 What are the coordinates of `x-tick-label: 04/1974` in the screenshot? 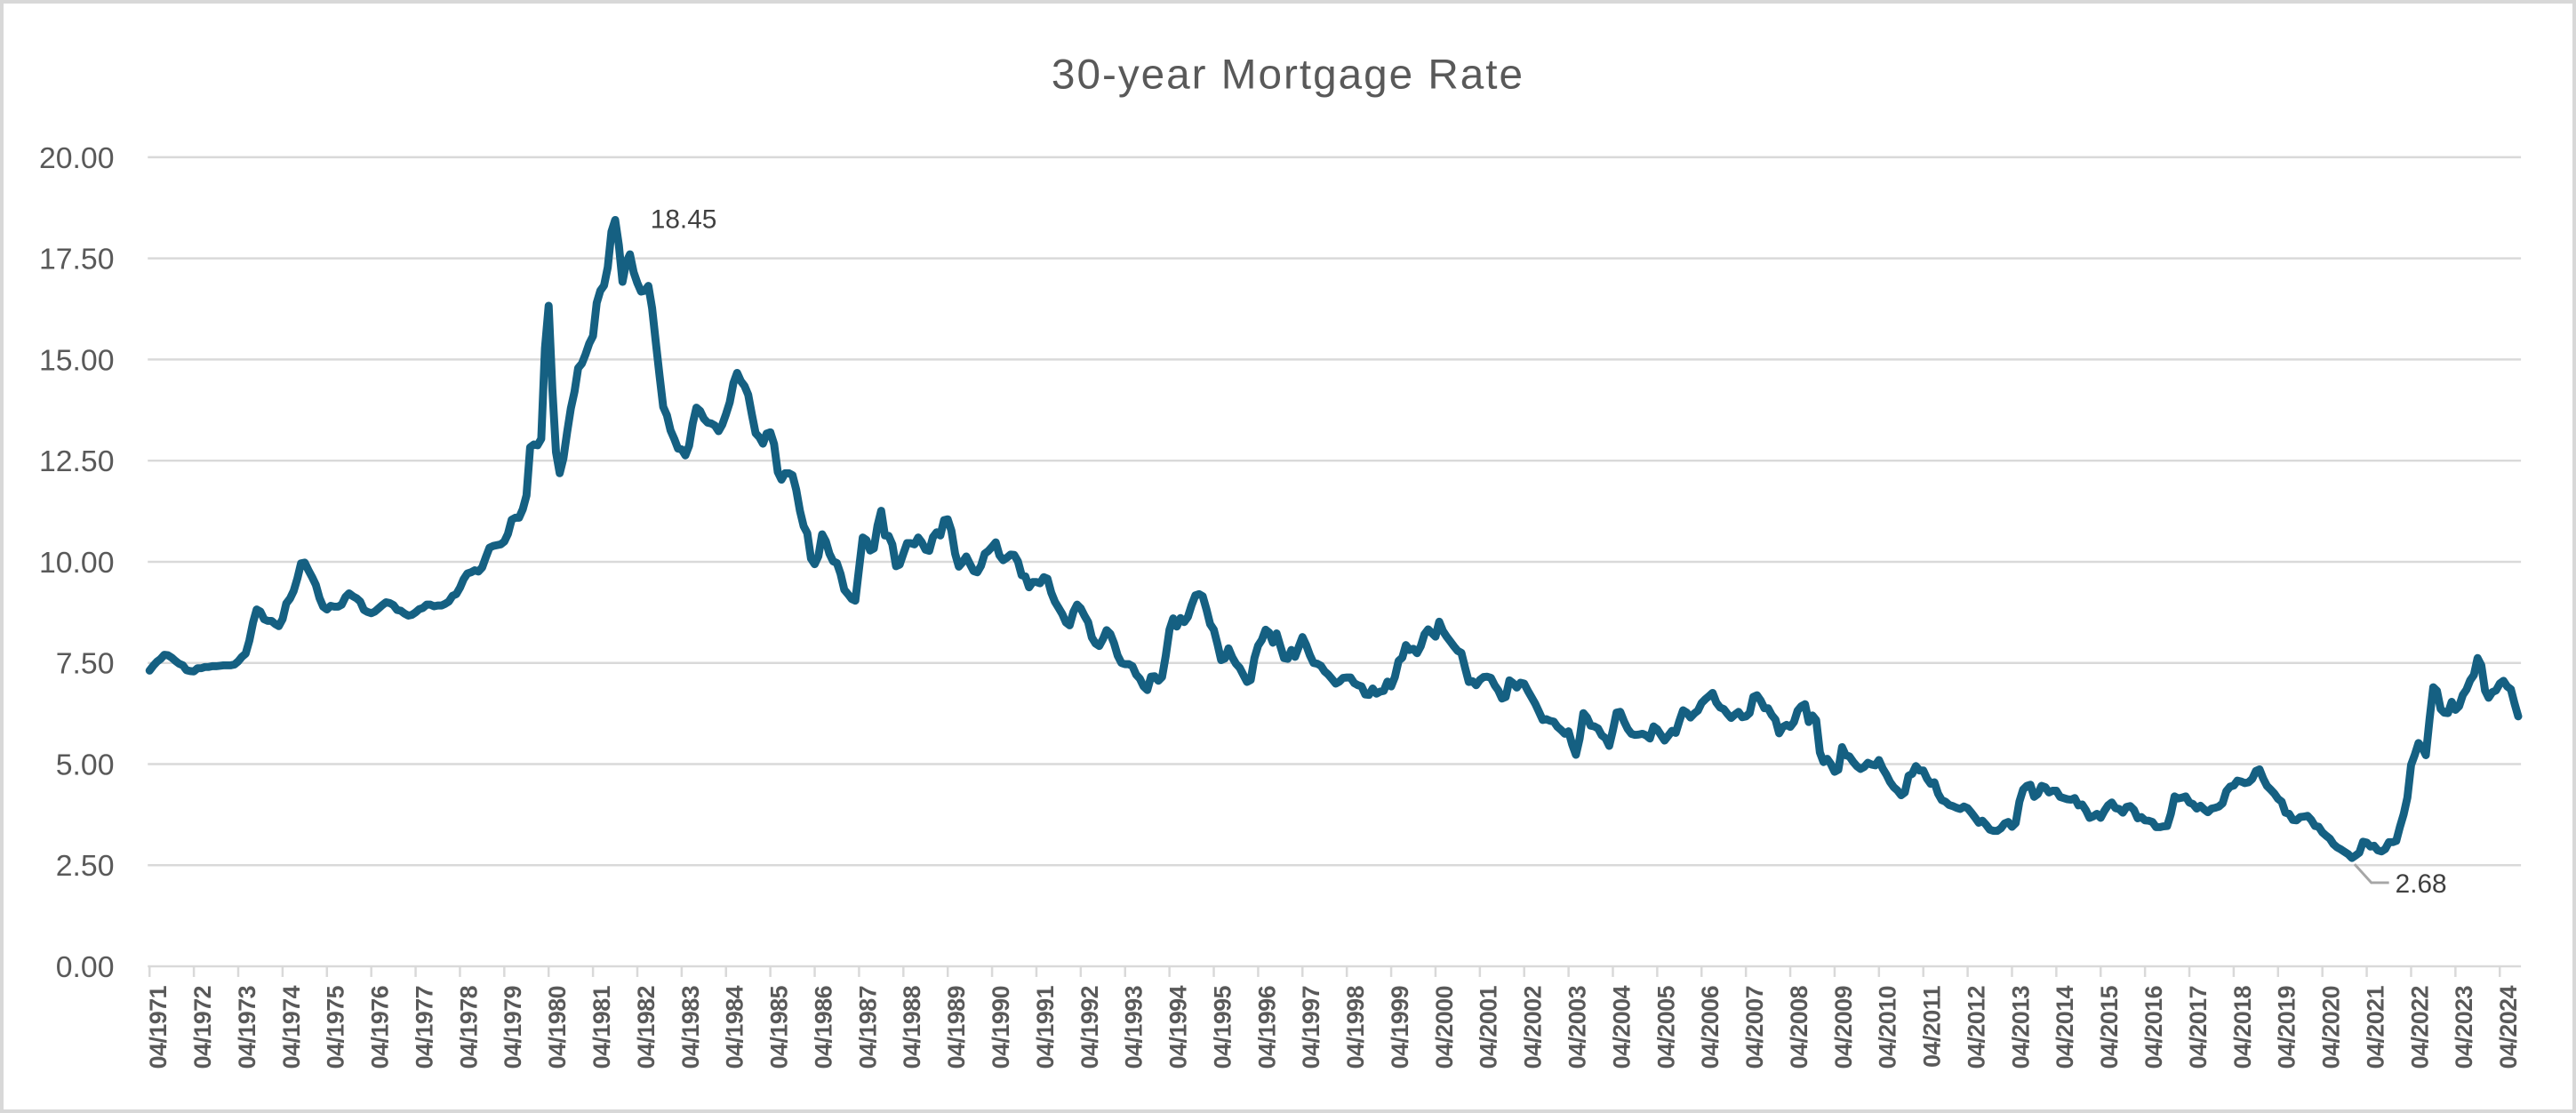 It's located at (291, 1027).